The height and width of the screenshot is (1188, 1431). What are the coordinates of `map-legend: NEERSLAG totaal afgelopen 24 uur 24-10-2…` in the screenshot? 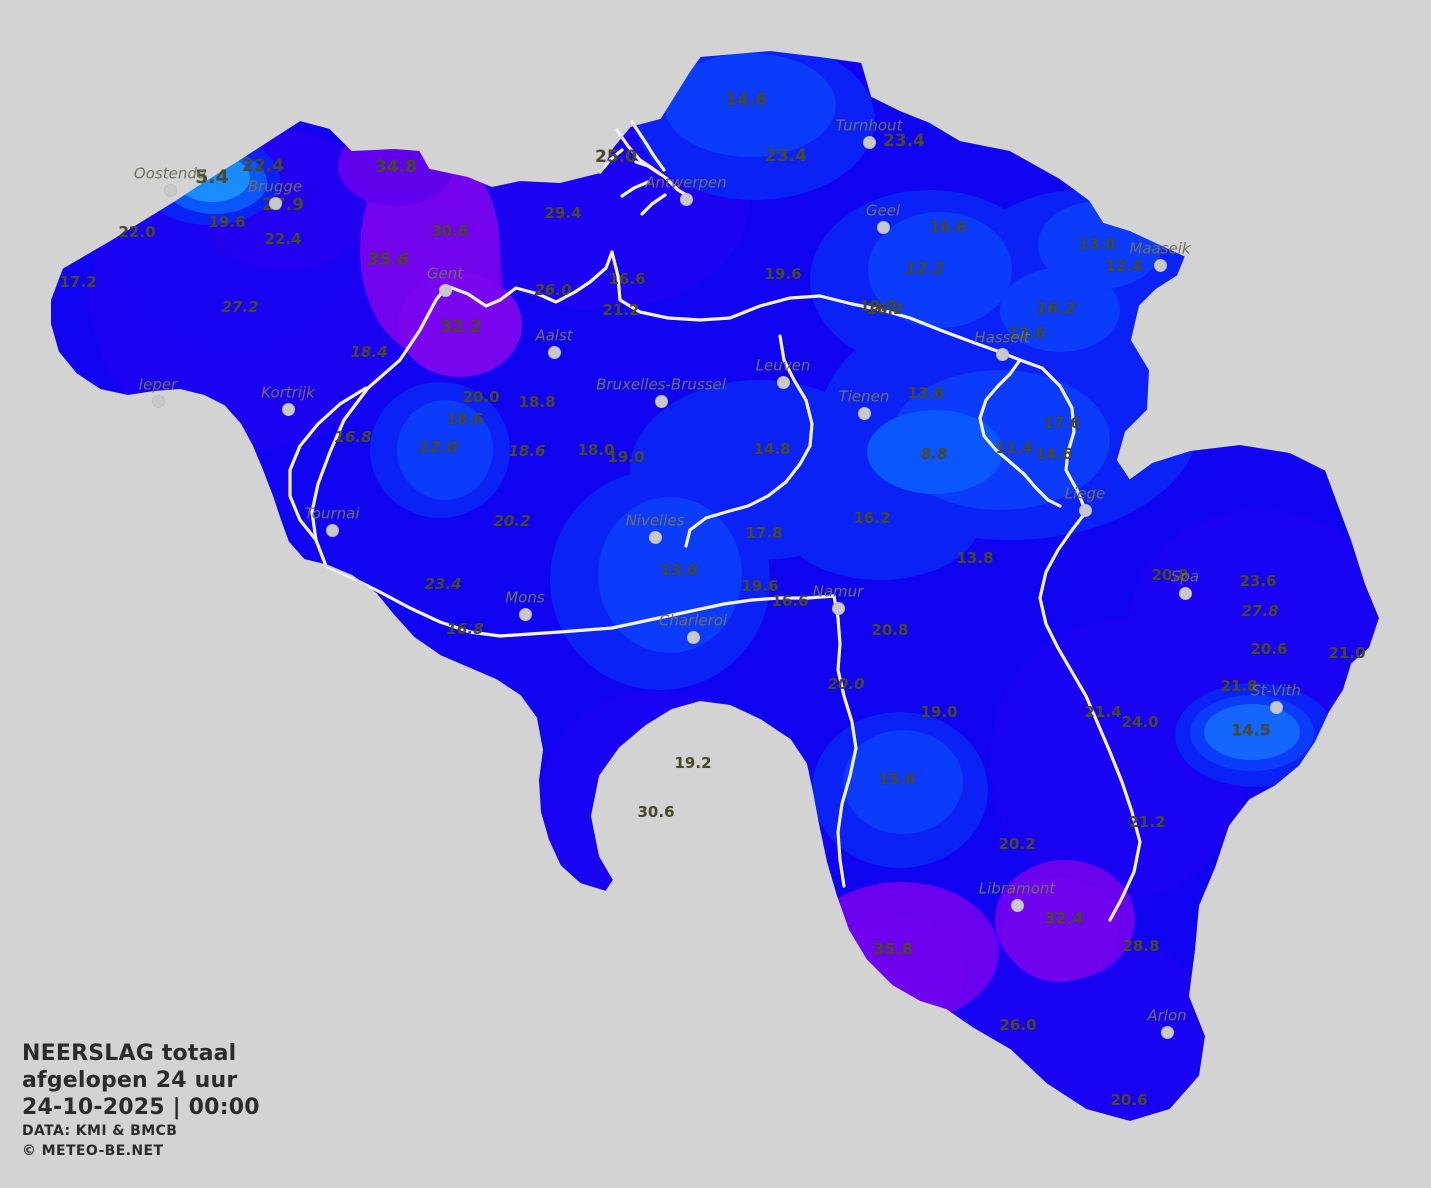 It's located at (141, 1100).